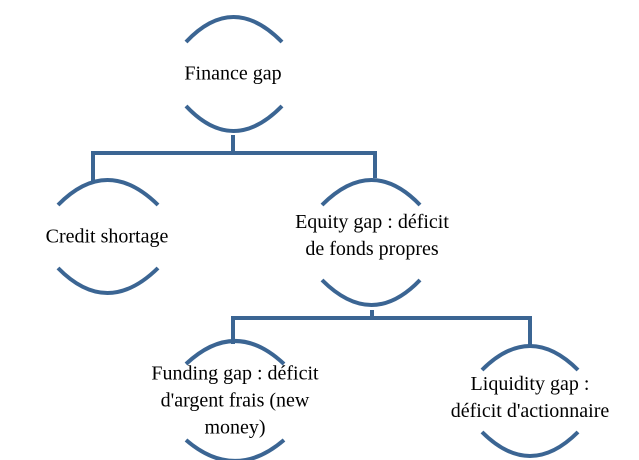 The height and width of the screenshot is (460, 639). Describe the element at coordinates (235, 401) in the screenshot. I see `node-label: d'argent frais (new` at that location.